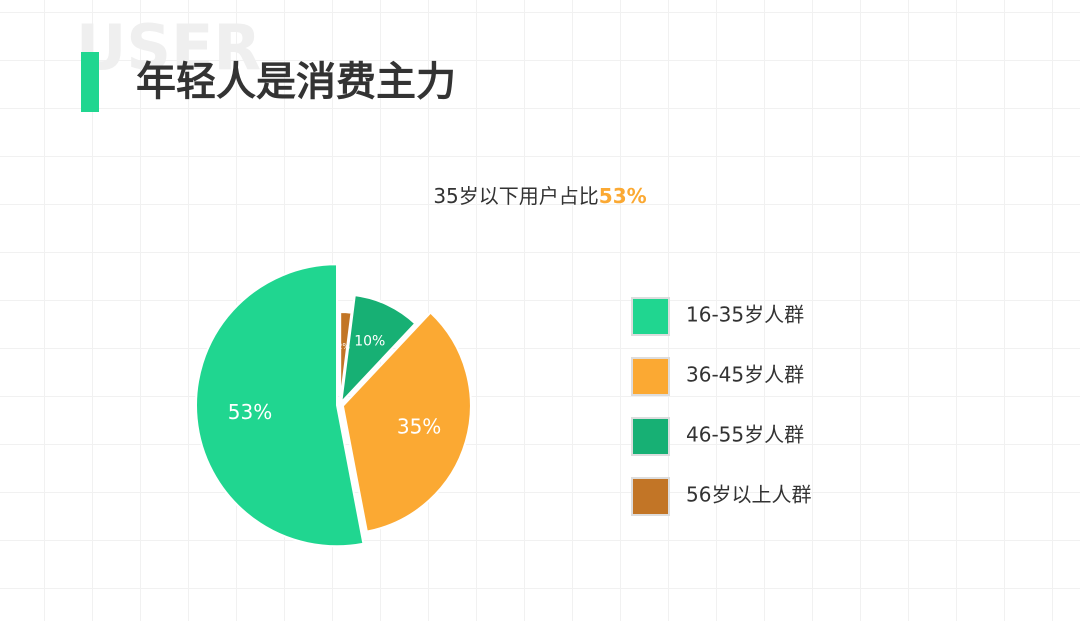 This screenshot has width=1080, height=621. Describe the element at coordinates (90, 82) in the screenshot. I see `title-bar` at that location.